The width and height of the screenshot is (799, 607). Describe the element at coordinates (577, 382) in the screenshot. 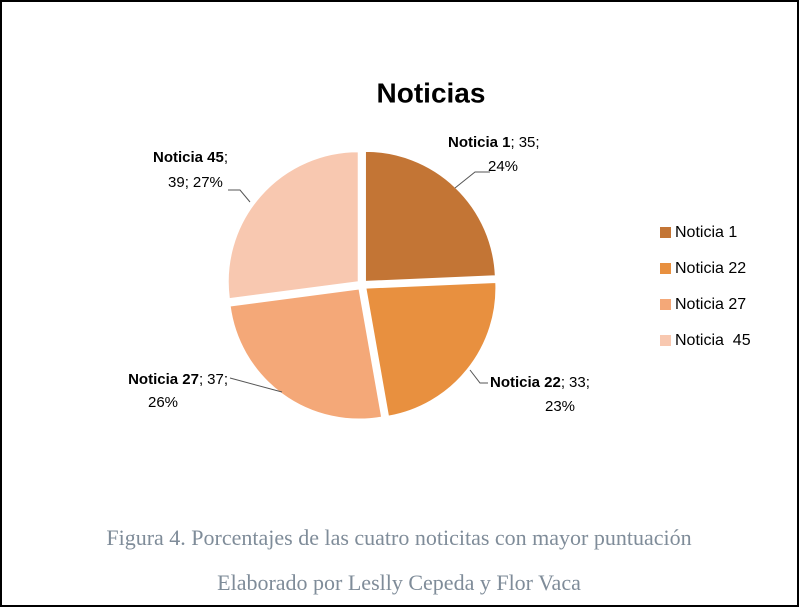

I see `label-part: 33` at that location.